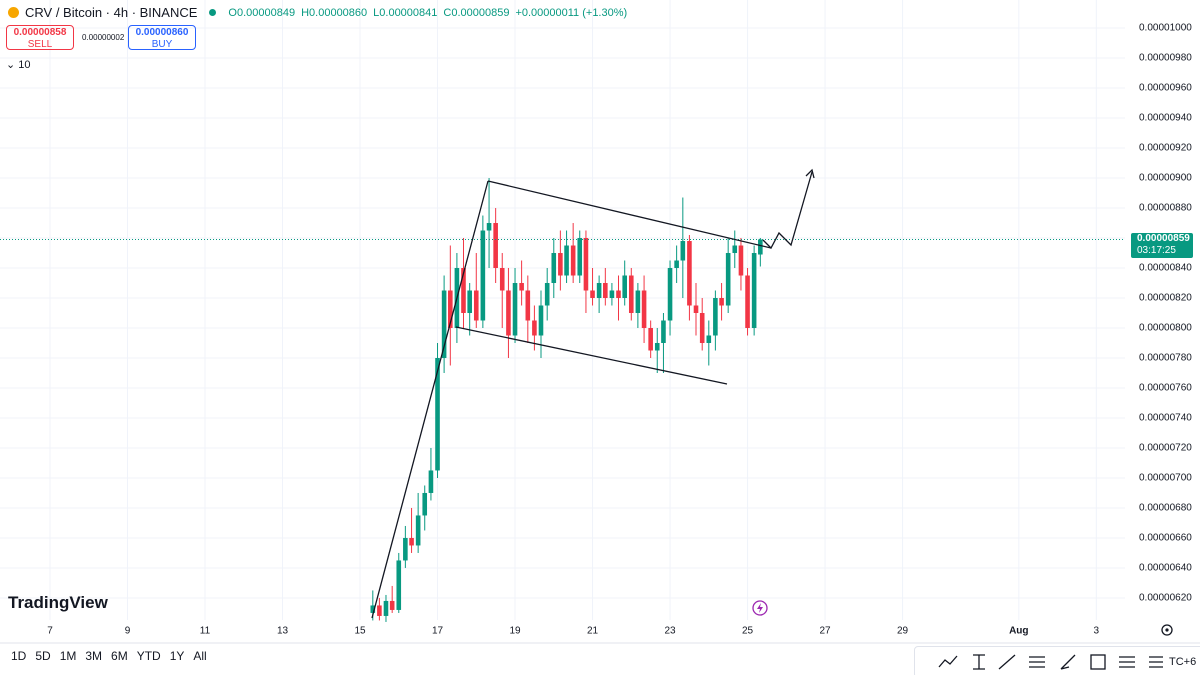 This screenshot has width=1200, height=675. I want to click on sell-button: 0.00000858 SELL, so click(40, 37).